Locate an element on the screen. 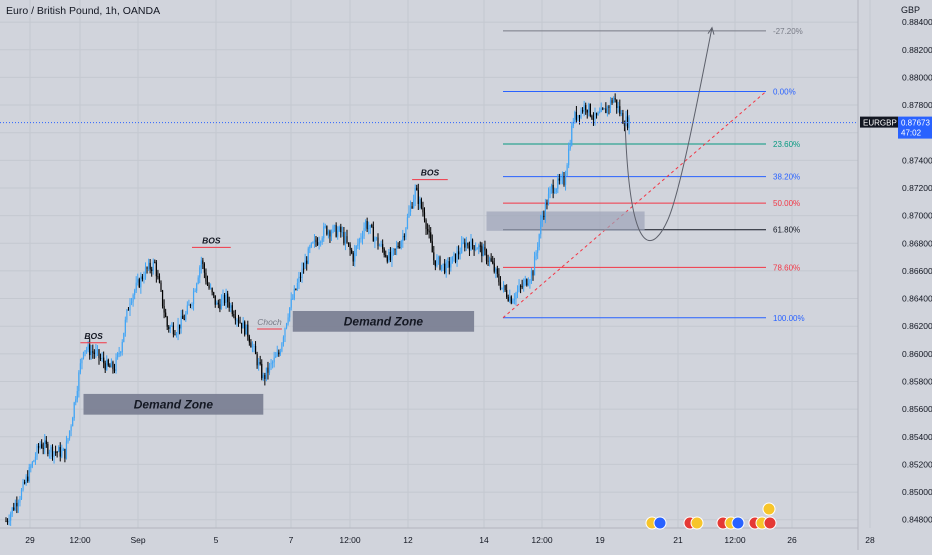 The image size is (932, 555). x-tick-label: 29 is located at coordinates (30, 540).